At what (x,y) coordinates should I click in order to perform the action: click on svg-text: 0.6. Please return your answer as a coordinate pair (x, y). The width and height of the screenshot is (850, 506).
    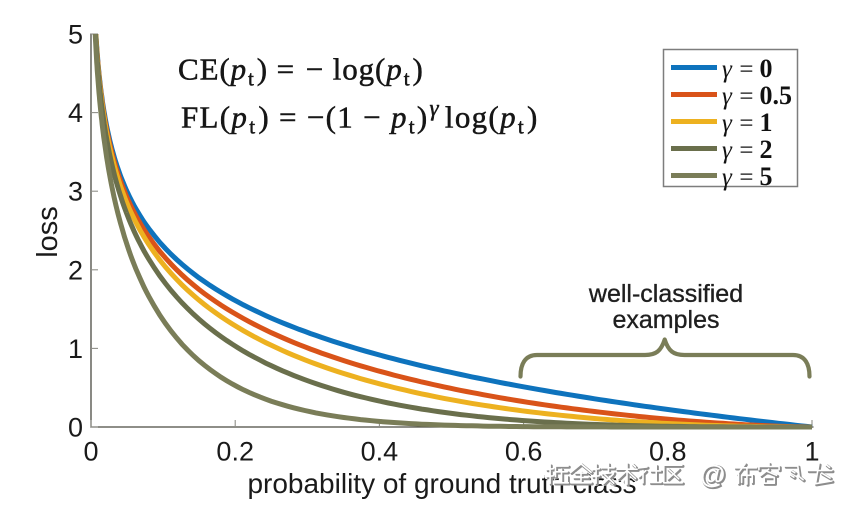
    Looking at the image, I should click on (524, 452).